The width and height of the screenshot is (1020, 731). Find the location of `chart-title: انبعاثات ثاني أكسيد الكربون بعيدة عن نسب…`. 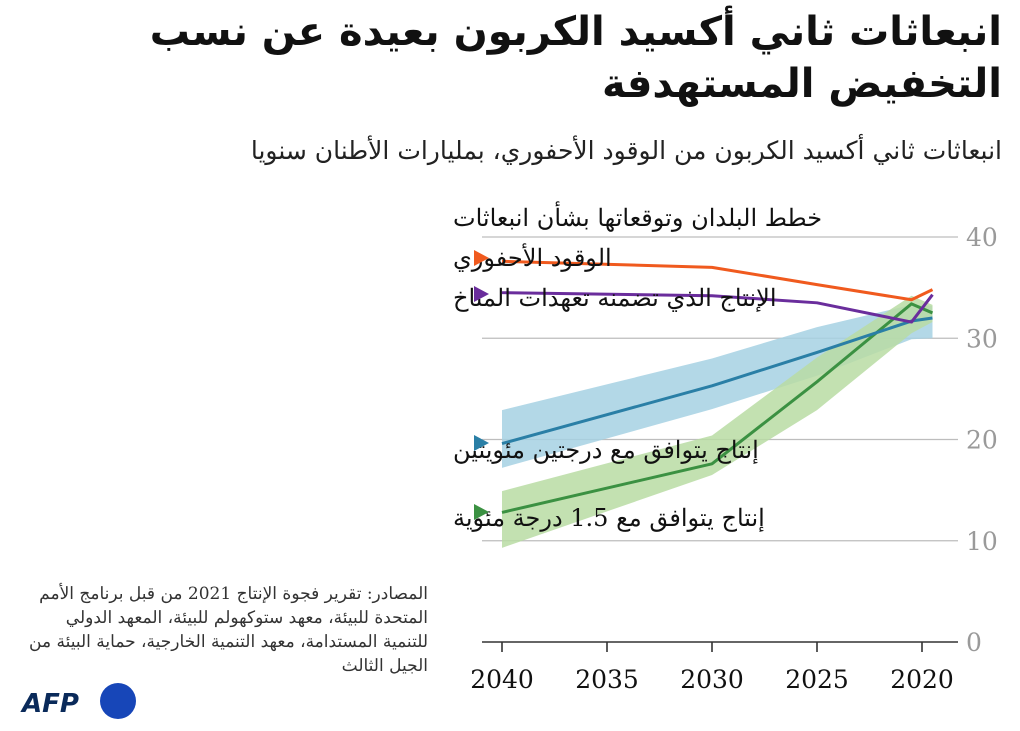

chart-title: انبعاثات ثاني أكسيد الكربون بعيدة عن نسب… is located at coordinates (575, 58).